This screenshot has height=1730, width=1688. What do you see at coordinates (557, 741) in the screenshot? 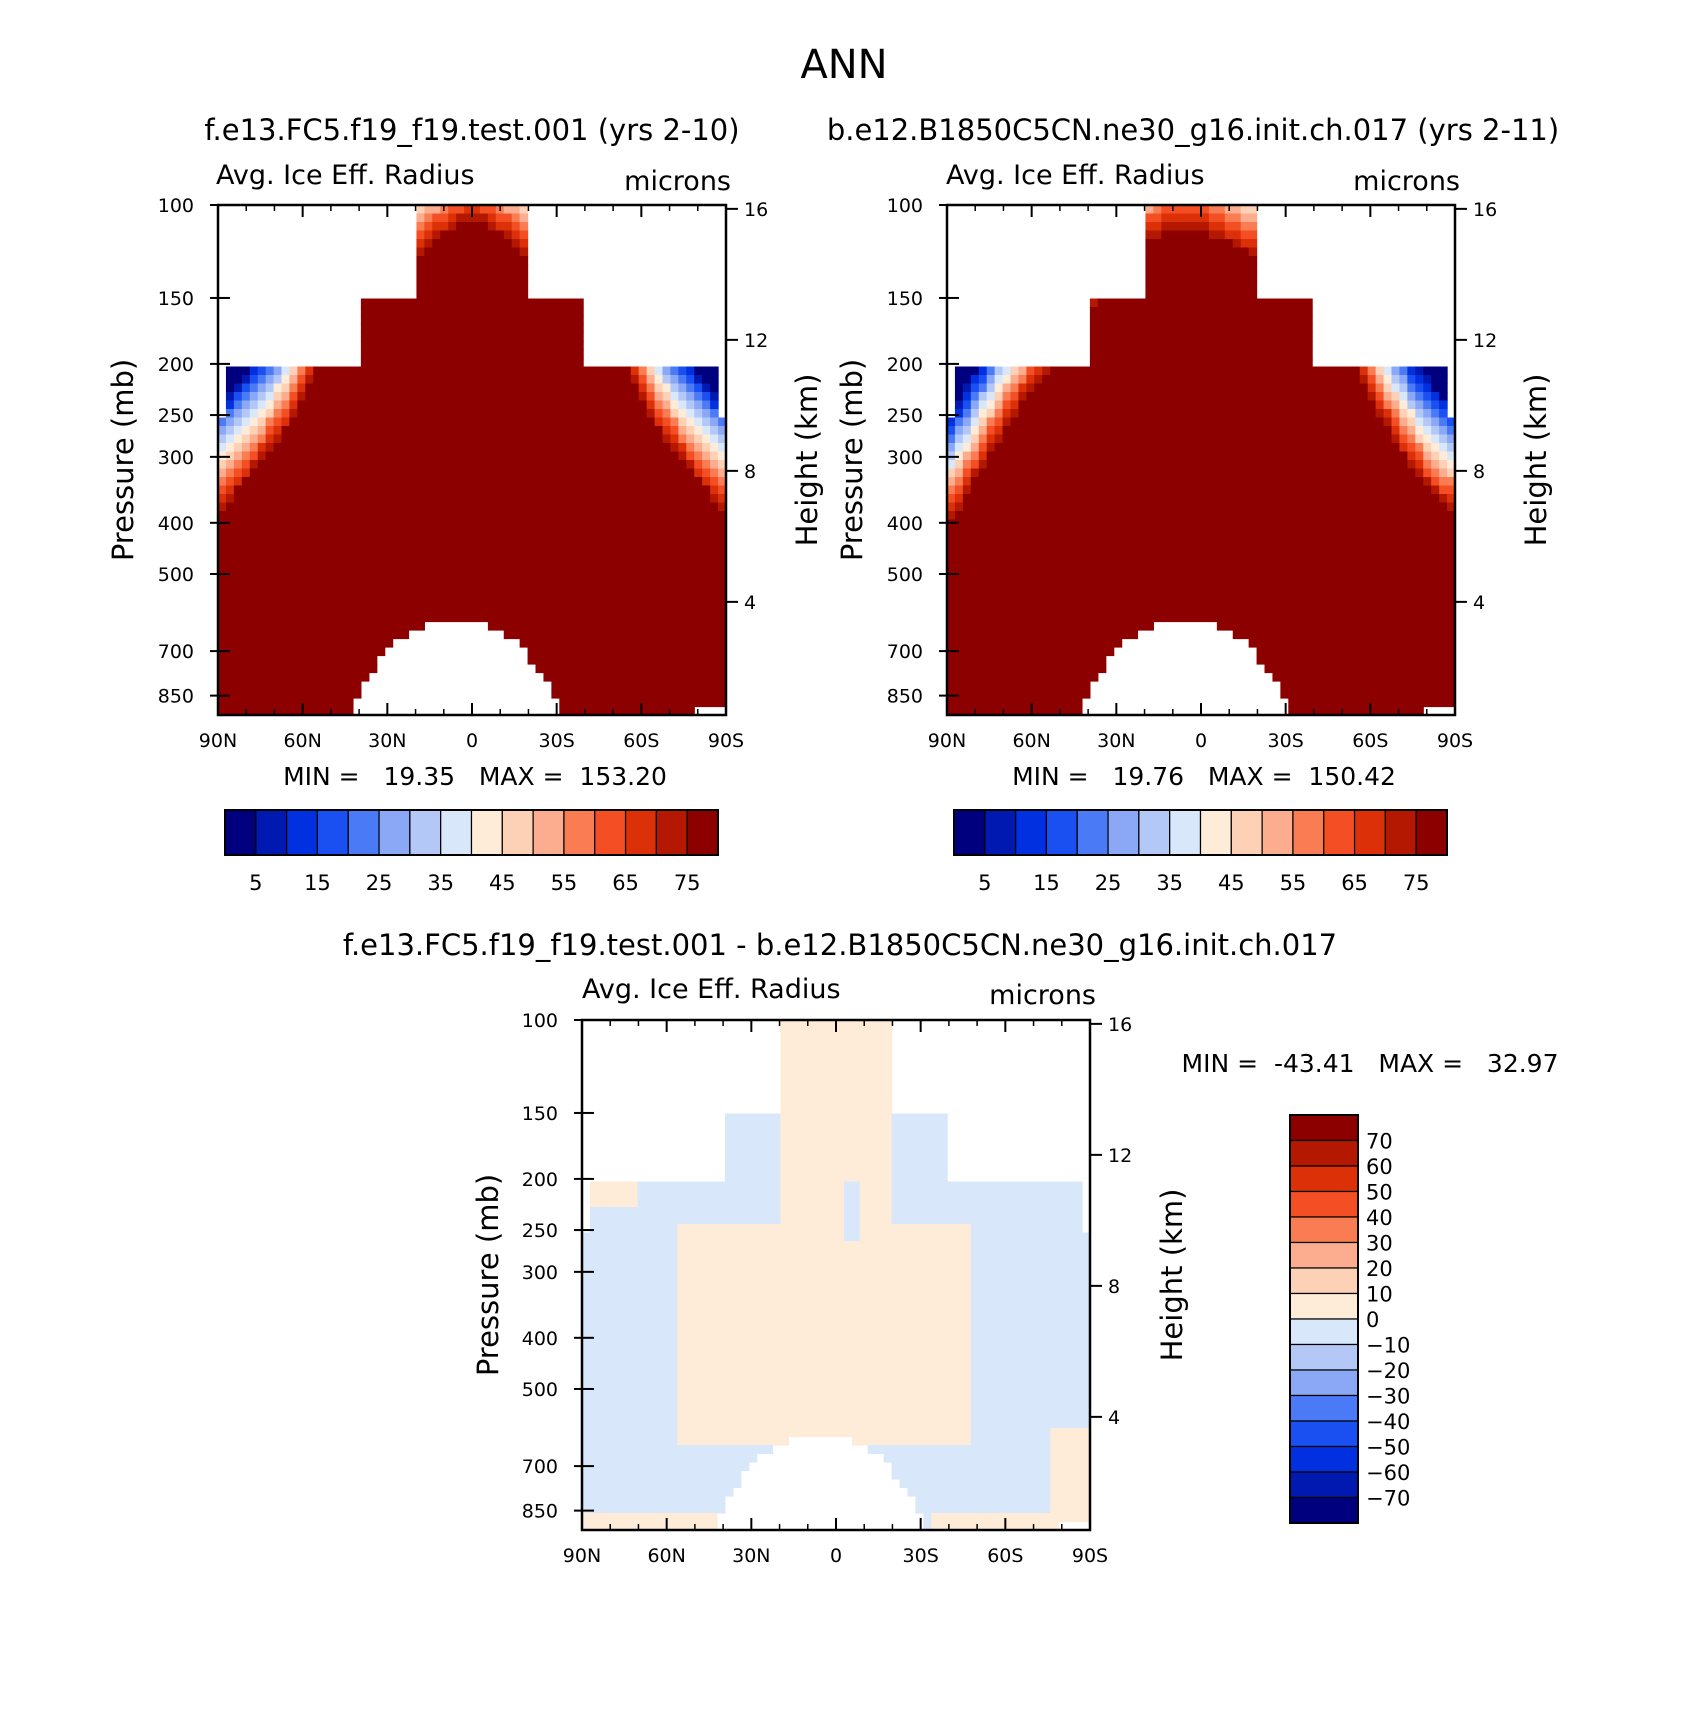
I see `x-tick-label: 30S` at bounding box center [557, 741].